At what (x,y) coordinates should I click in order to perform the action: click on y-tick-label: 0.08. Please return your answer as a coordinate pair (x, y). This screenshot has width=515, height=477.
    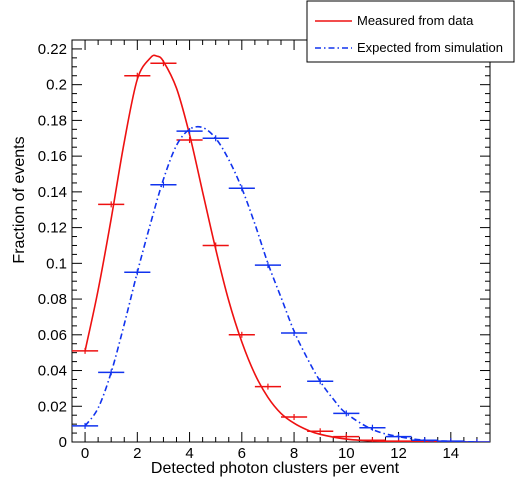
    Looking at the image, I should click on (52, 299).